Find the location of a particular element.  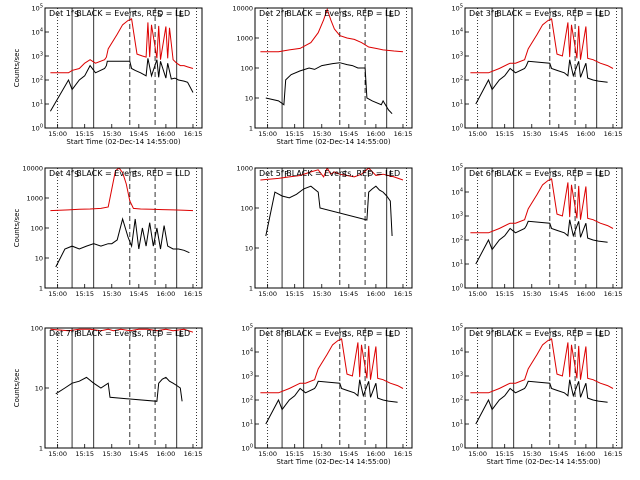

panel-title: Det 7f BLACK = Events, RED = LLD is located at coordinates (119, 333).